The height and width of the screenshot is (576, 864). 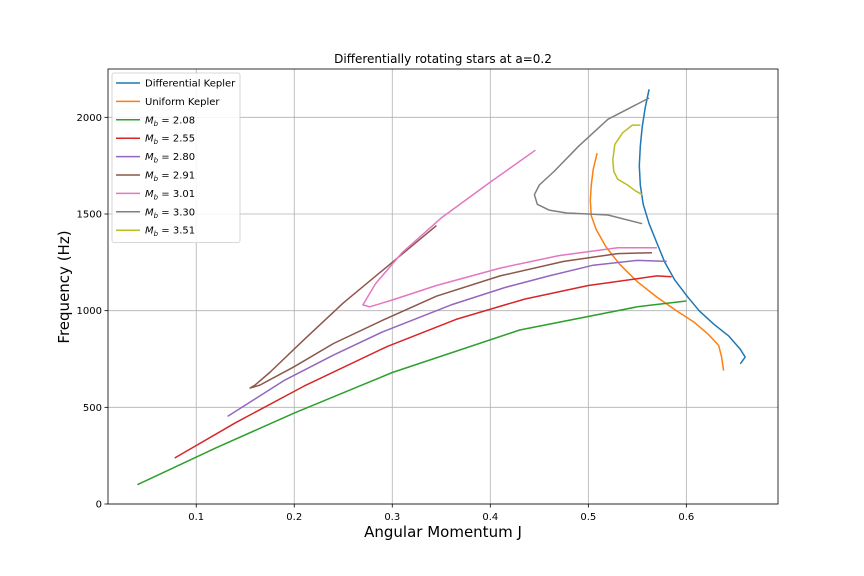 I want to click on legend-label: Mb = 2.55, so click(x=170, y=140).